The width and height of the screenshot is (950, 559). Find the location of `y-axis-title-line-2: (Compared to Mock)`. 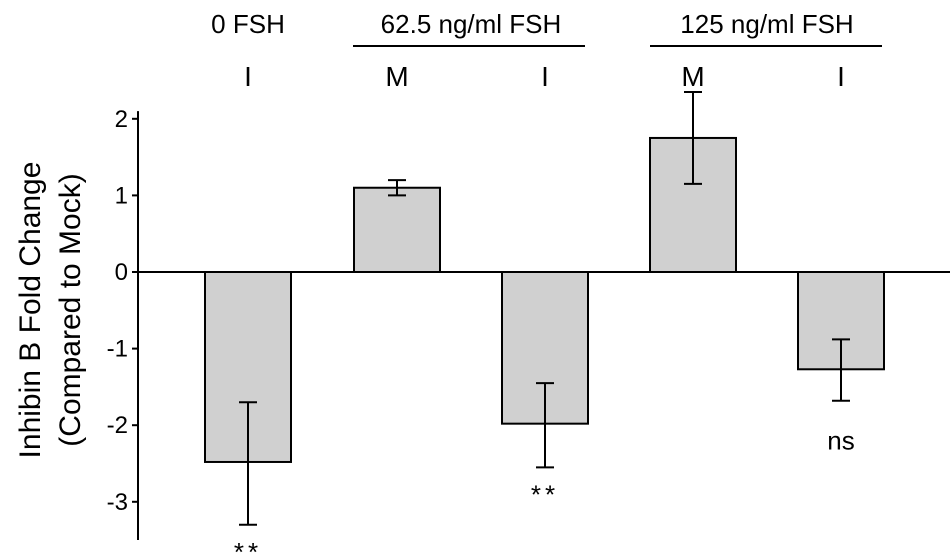

y-axis-title-line-2: (Compared to Mock) is located at coordinates (70, 309).